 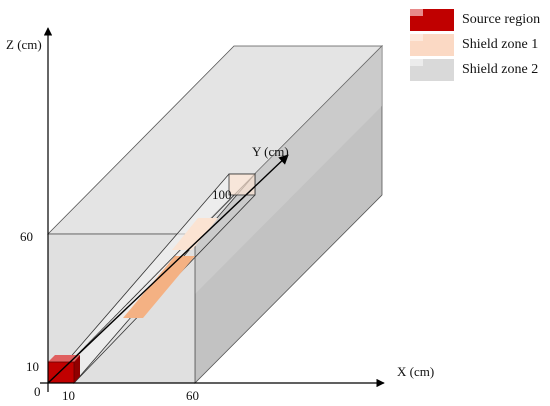 What do you see at coordinates (432, 70) in the screenshot?
I see `shield-zone-2-swatch` at bounding box center [432, 70].